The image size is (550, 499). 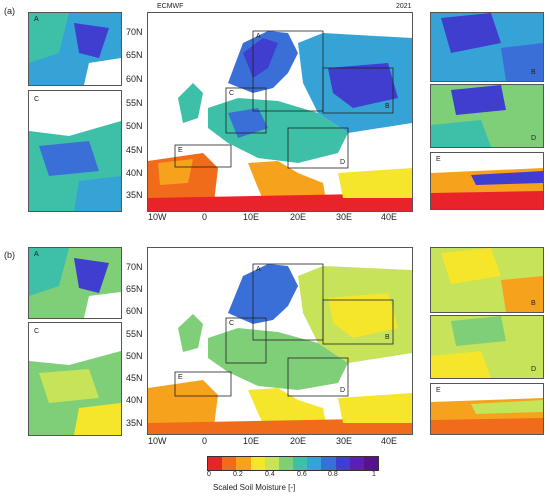 What do you see at coordinates (9, 255) in the screenshot?
I see `panel-b-label: (b)` at bounding box center [9, 255].